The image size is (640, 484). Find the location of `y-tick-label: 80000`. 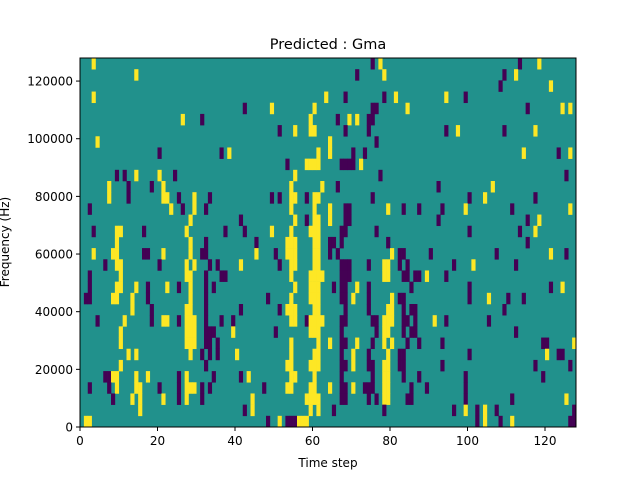

y-tick-label: 80000 is located at coordinates (54, 197).